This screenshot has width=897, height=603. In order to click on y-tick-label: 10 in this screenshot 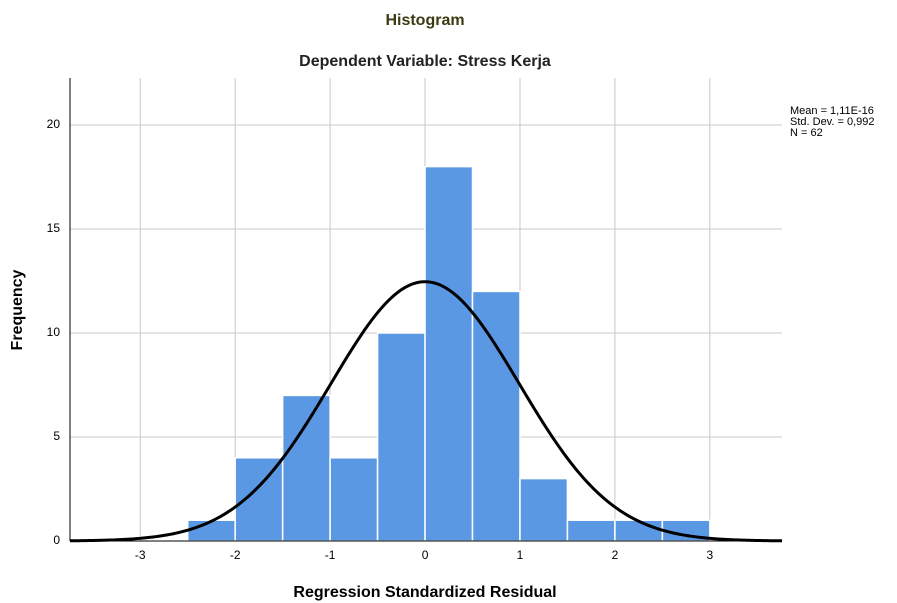, I will do `click(54, 332)`.